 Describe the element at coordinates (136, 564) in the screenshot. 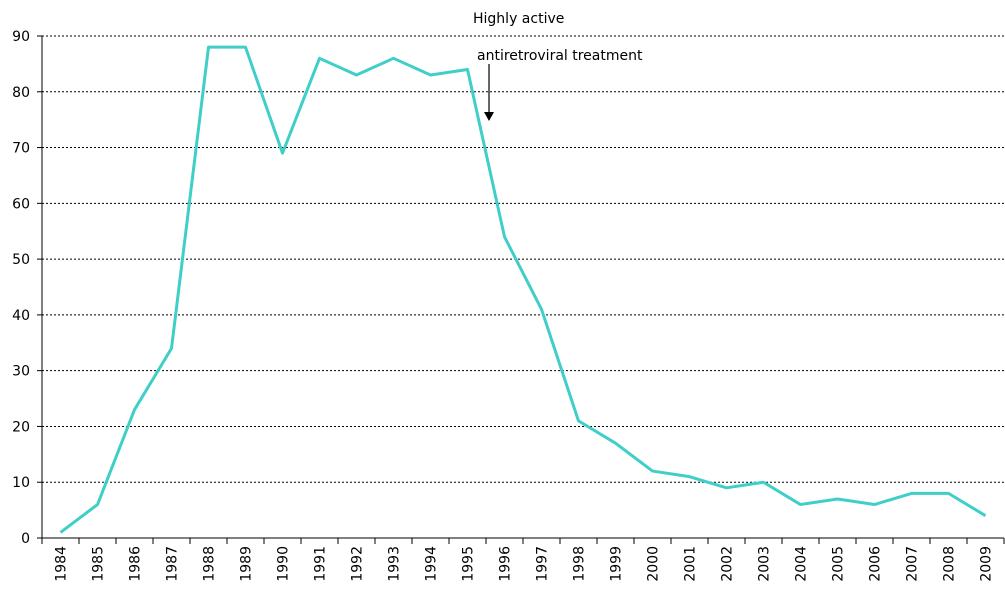

I see `x-tick-label: 1986` at that location.